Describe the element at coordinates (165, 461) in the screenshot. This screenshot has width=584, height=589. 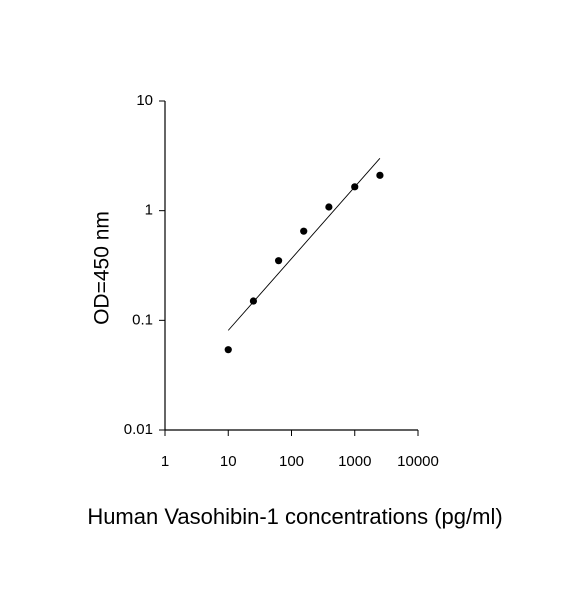
I see `x-tick-label: 1` at that location.